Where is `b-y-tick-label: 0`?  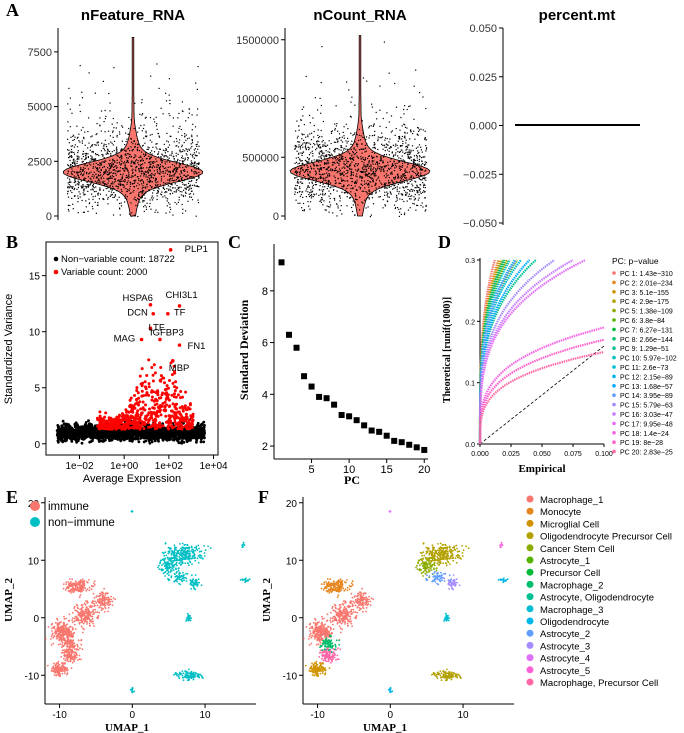 b-y-tick-label: 0 is located at coordinates (37, 445).